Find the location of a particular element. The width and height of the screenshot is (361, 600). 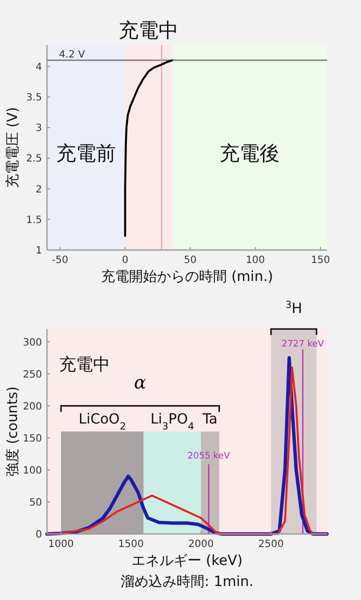

y-tick-label: 3.5 is located at coordinates (34, 98).